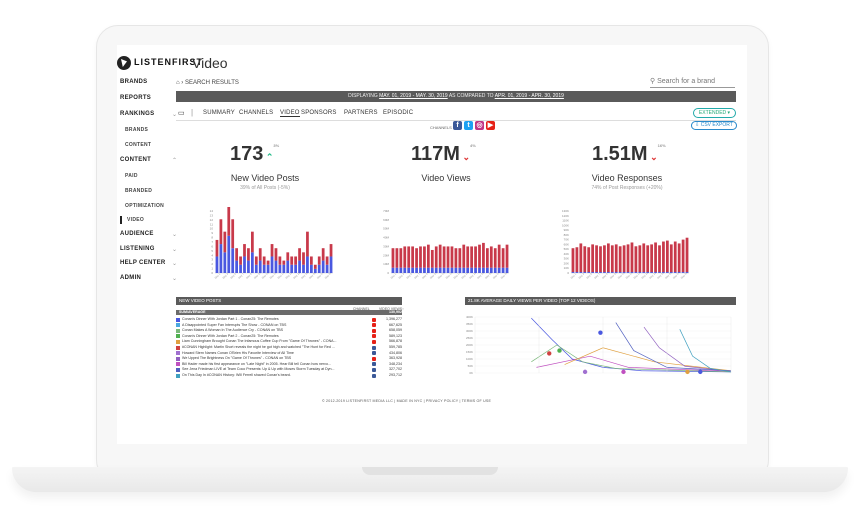  Describe the element at coordinates (145, 206) in the screenshot. I see `sidebar-item-optimization: OPTIMIZATION` at that location.